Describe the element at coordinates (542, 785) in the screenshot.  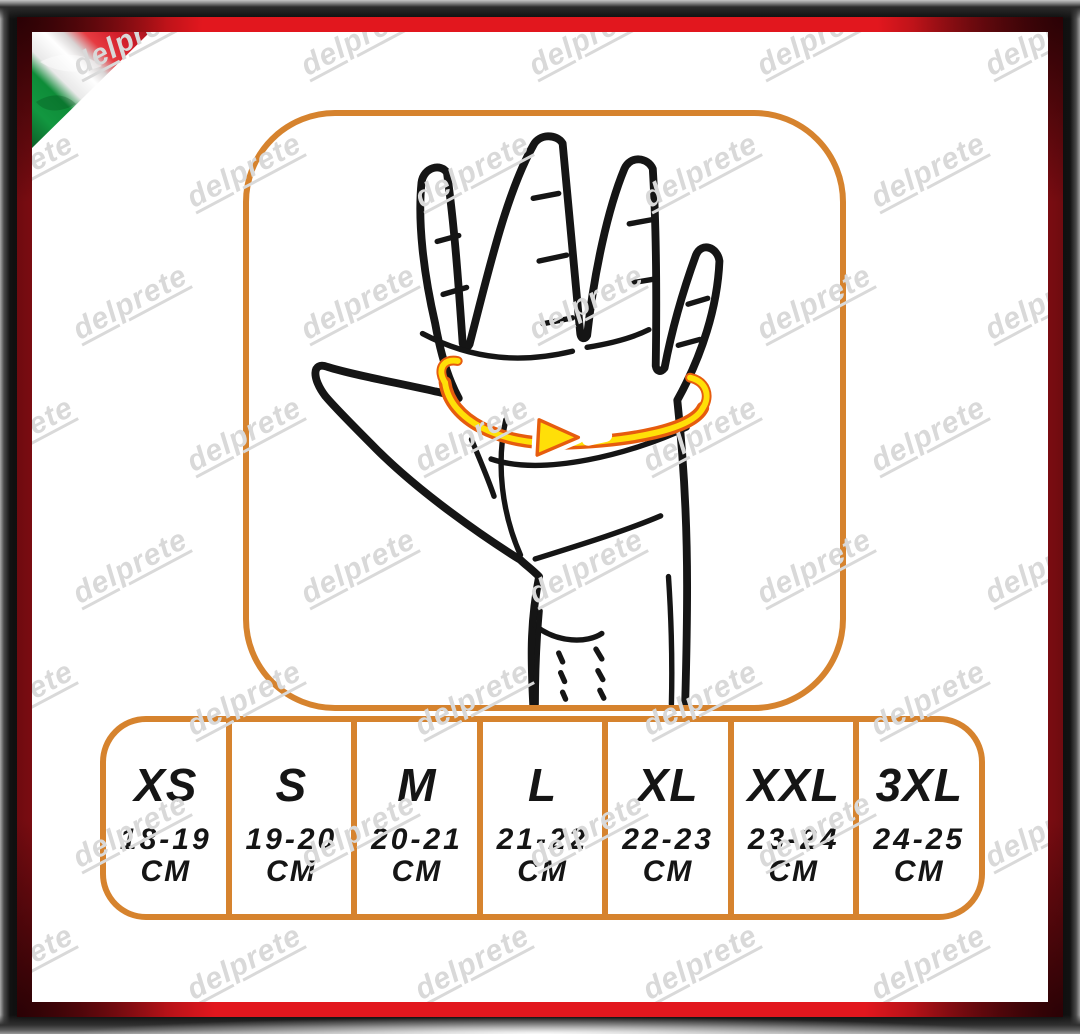
I see `size-label: L` at that location.